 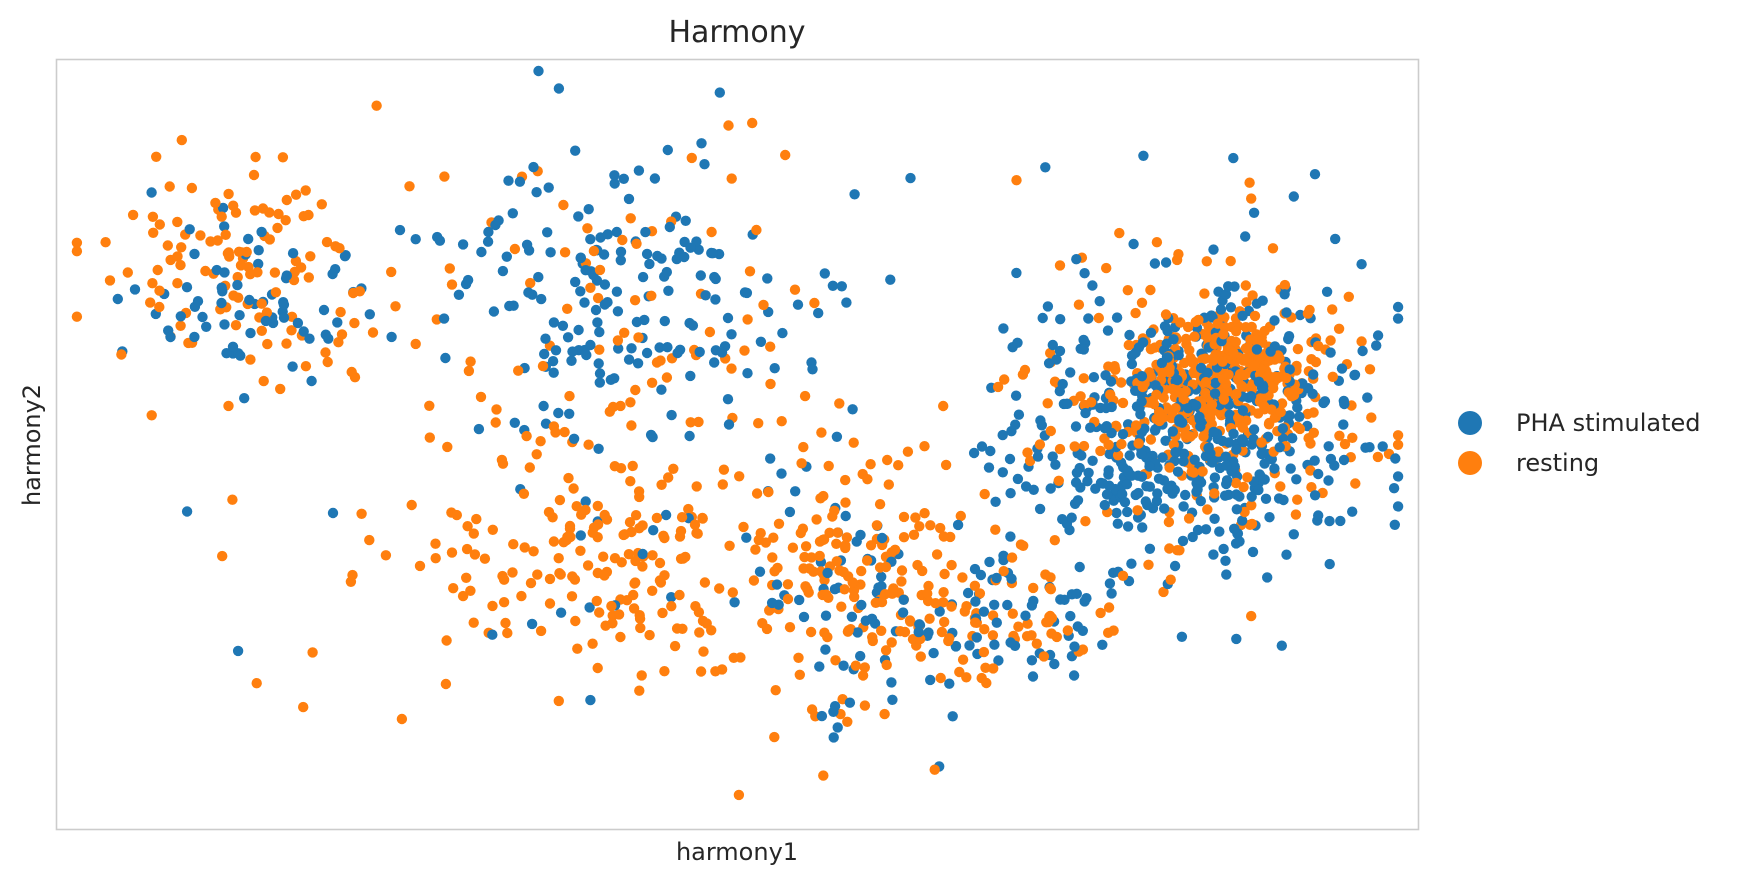 I want to click on legend-marker-pha-stimulated, so click(x=1470, y=423).